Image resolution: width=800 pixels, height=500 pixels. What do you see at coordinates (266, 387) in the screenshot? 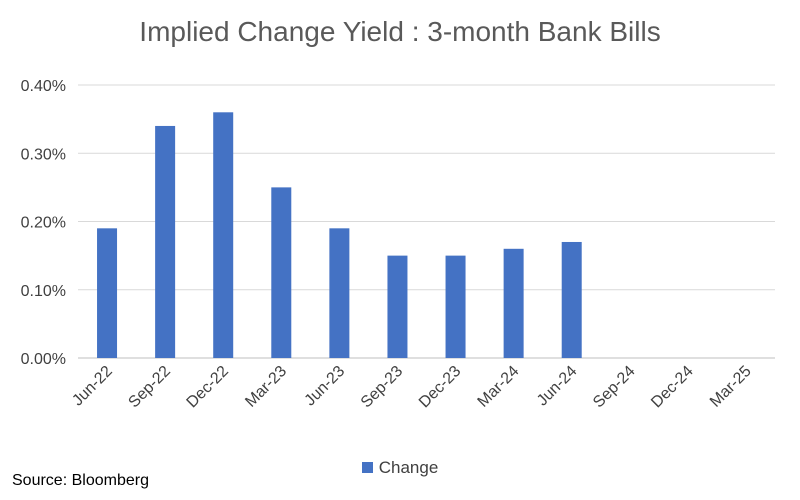
I see `x-tick-label: Mar-23` at bounding box center [266, 387].